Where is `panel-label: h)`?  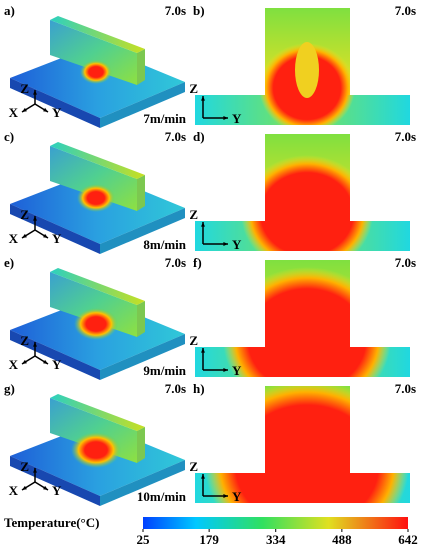 panel-label: h) is located at coordinates (199, 388).